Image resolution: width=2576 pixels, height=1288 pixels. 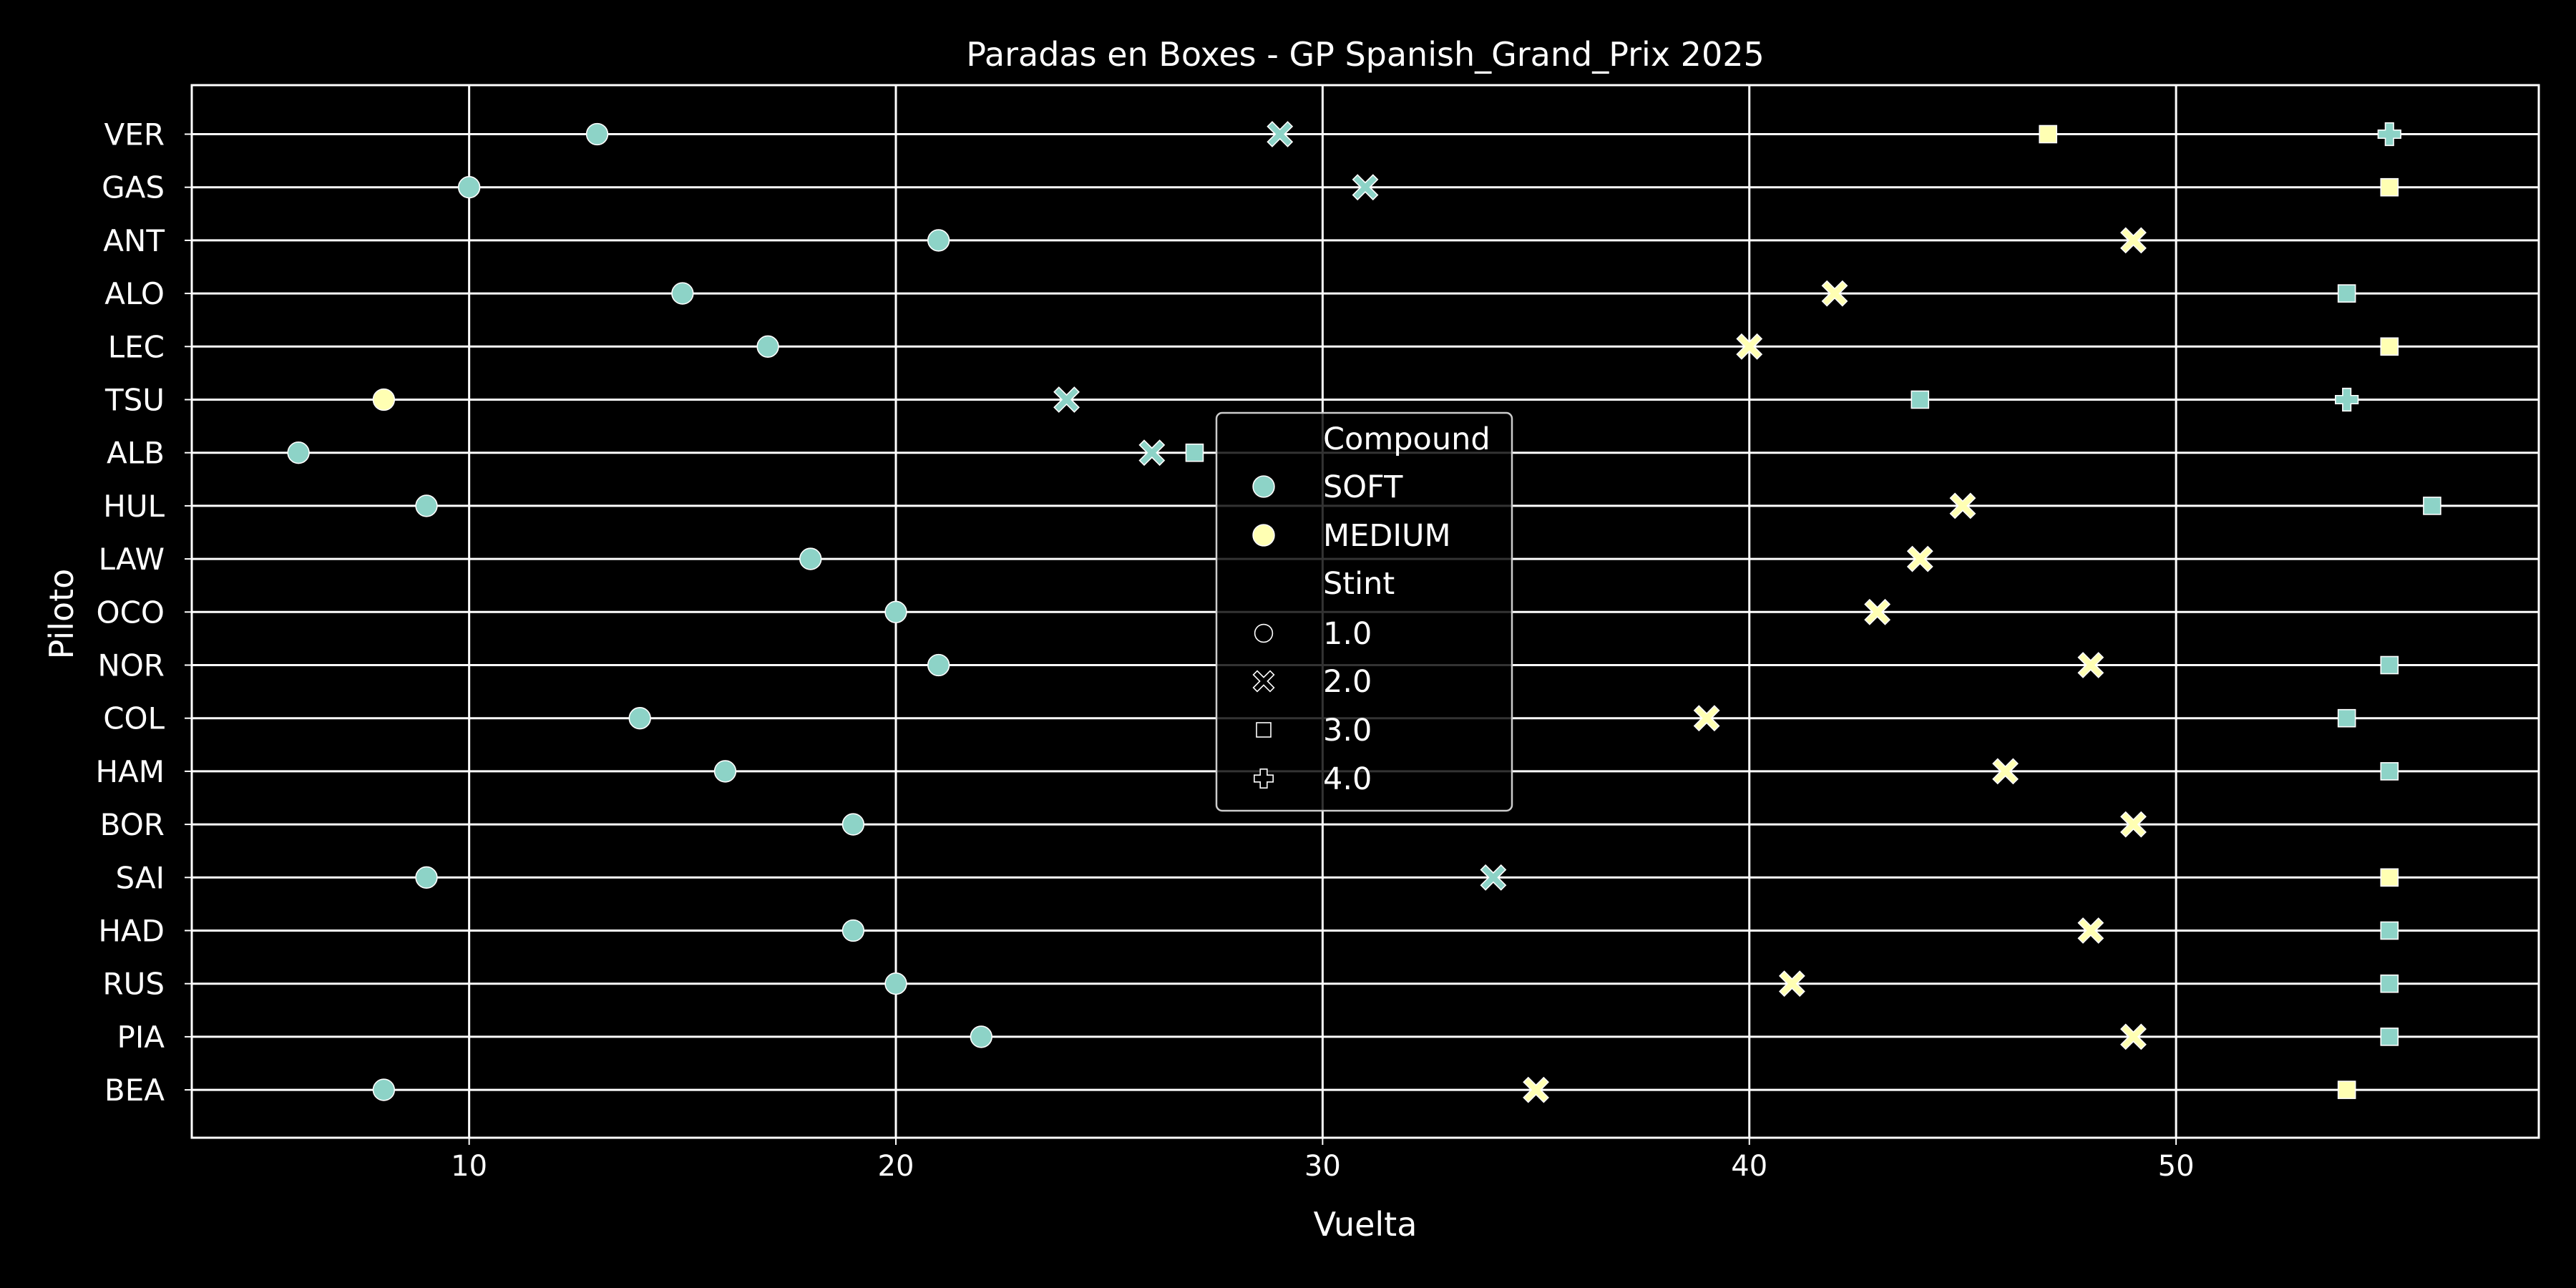 I want to click on y-tick-label: GAS, so click(x=133, y=187).